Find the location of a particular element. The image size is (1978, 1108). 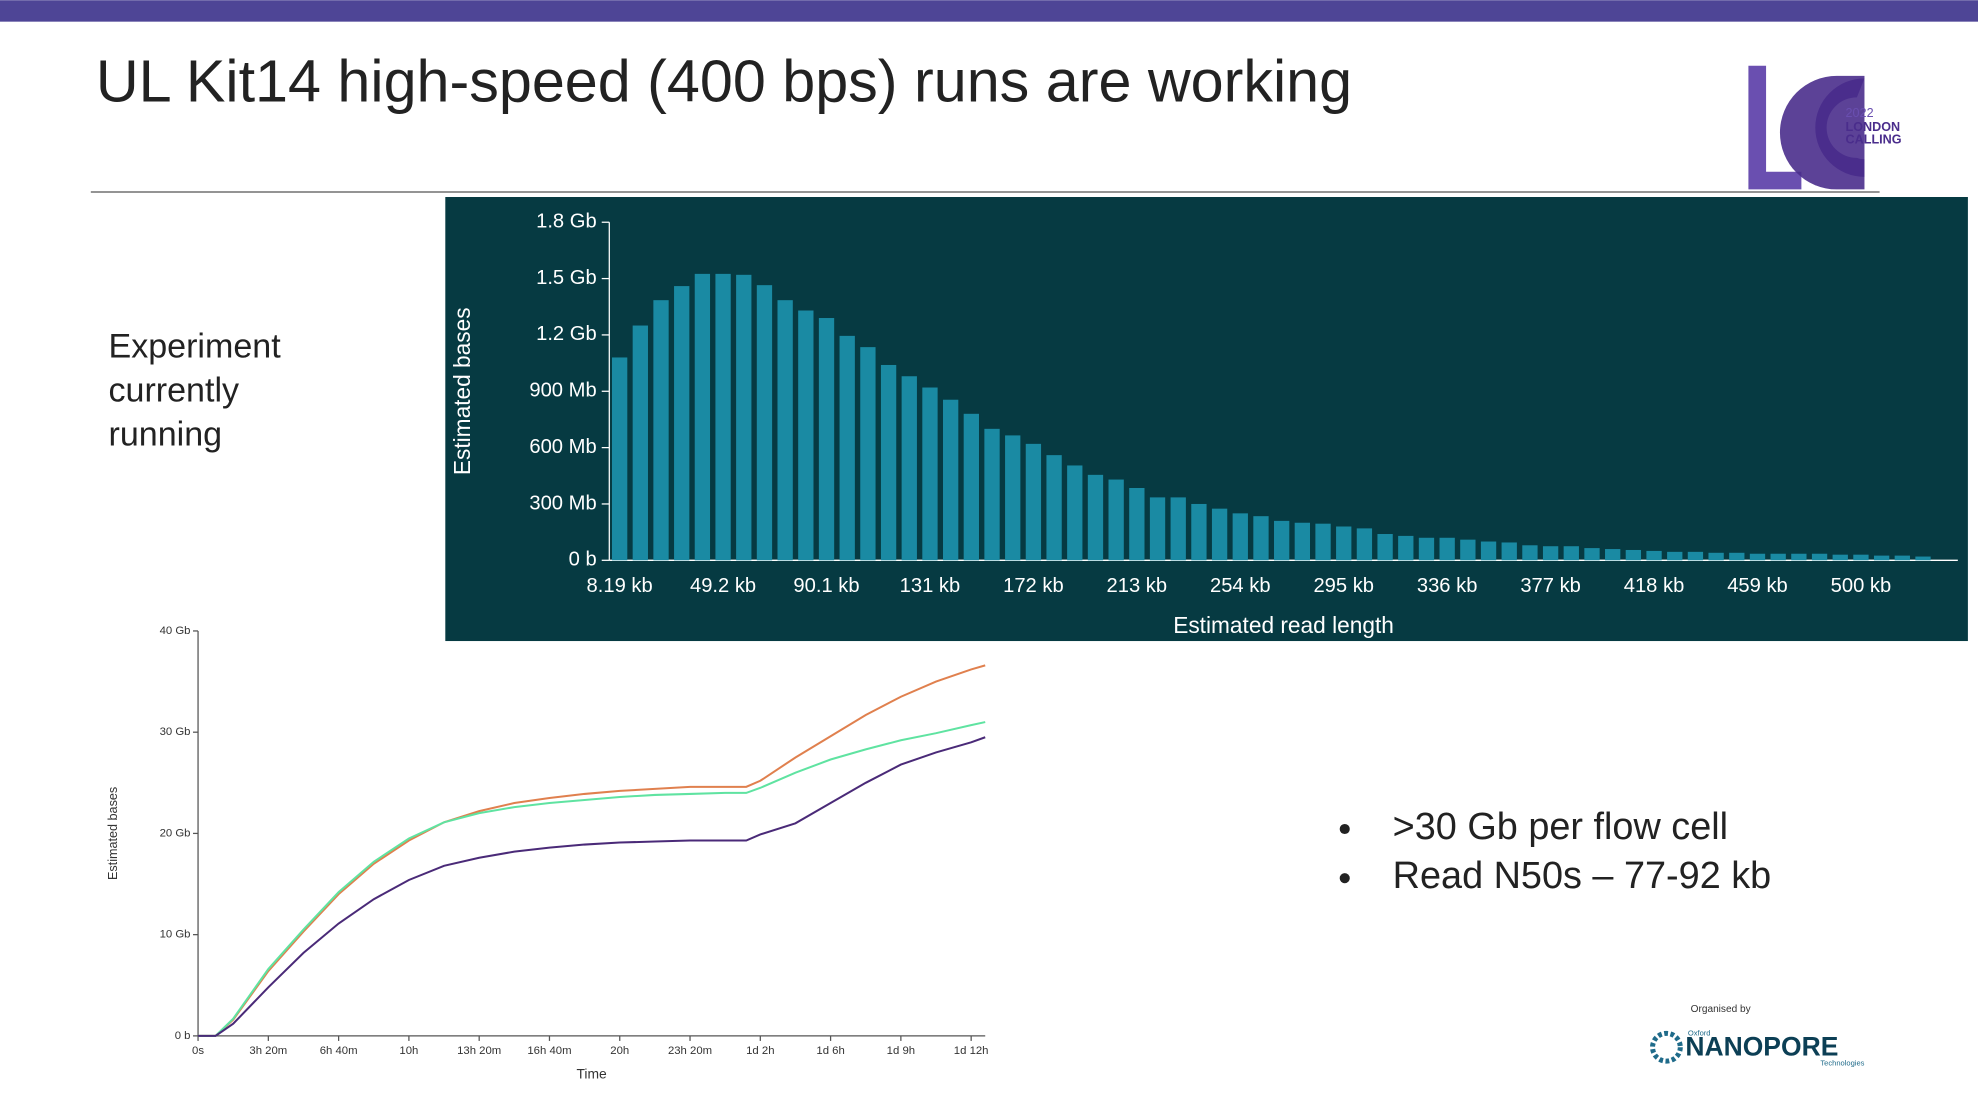

sponsor-small: Oxford is located at coordinates (1699, 1032).